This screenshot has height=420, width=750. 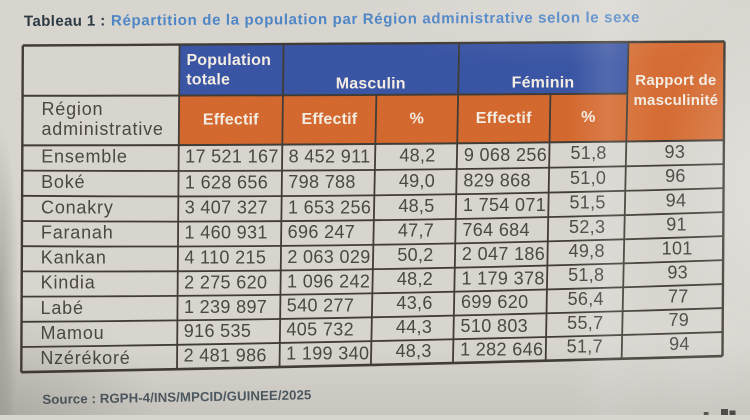 What do you see at coordinates (503, 254) in the screenshot?
I see `svg-text: 2 047 186` at bounding box center [503, 254].